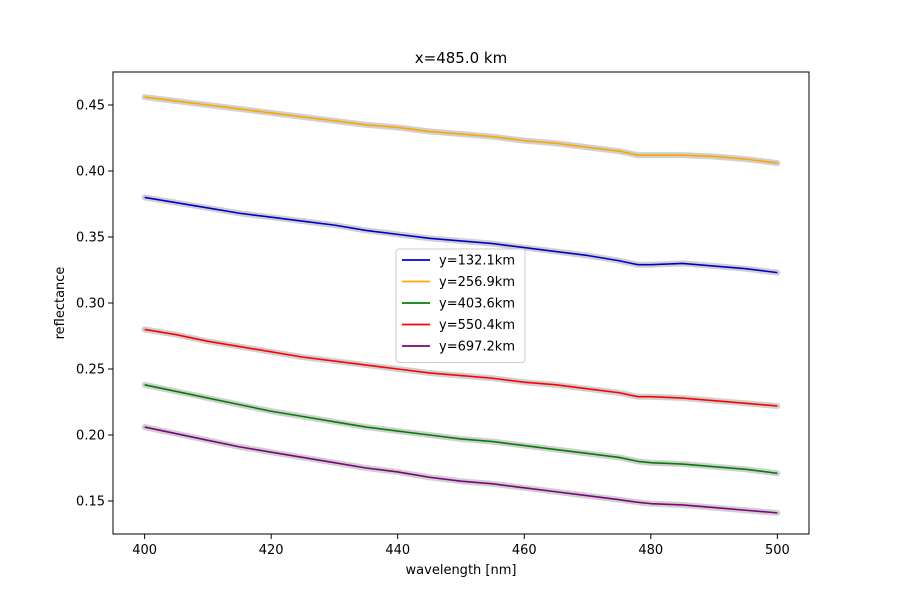 The image size is (900, 600). I want to click on legend-box, so click(460, 305).